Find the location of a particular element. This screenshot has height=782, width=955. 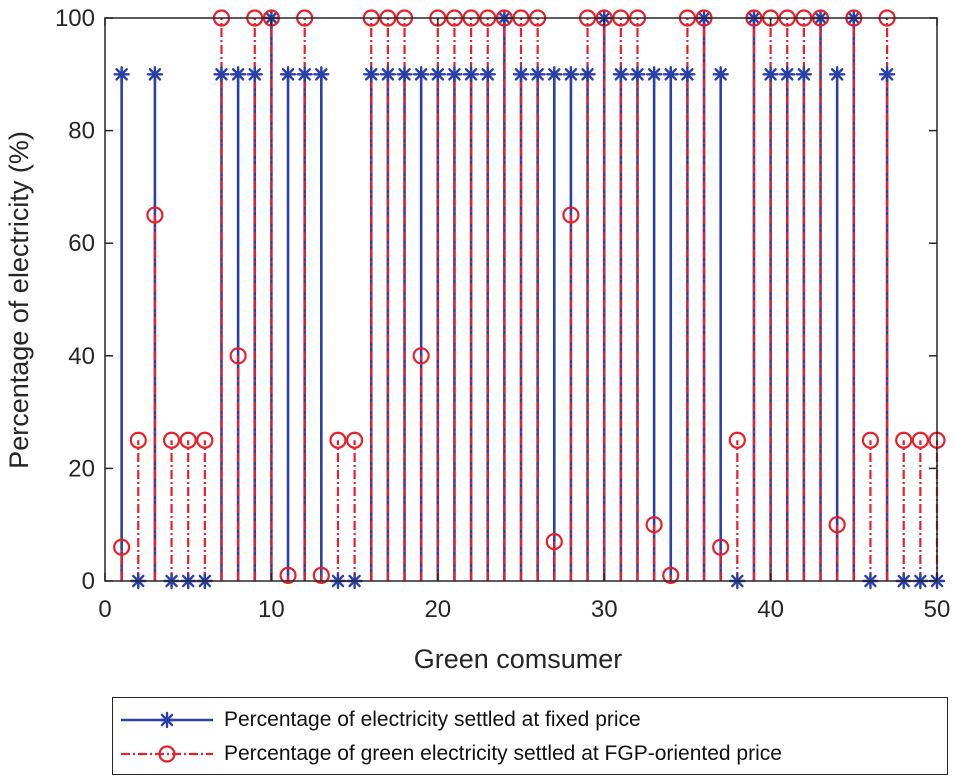

y-tick-label: 100 is located at coordinates (75, 18).